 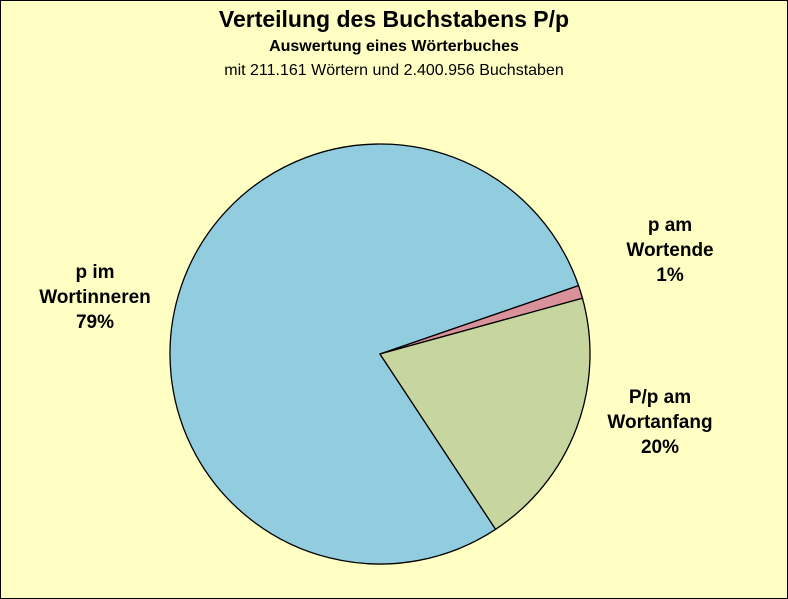 What do you see at coordinates (485, 413) in the screenshot?
I see `pie-slice-wortanfang` at bounding box center [485, 413].